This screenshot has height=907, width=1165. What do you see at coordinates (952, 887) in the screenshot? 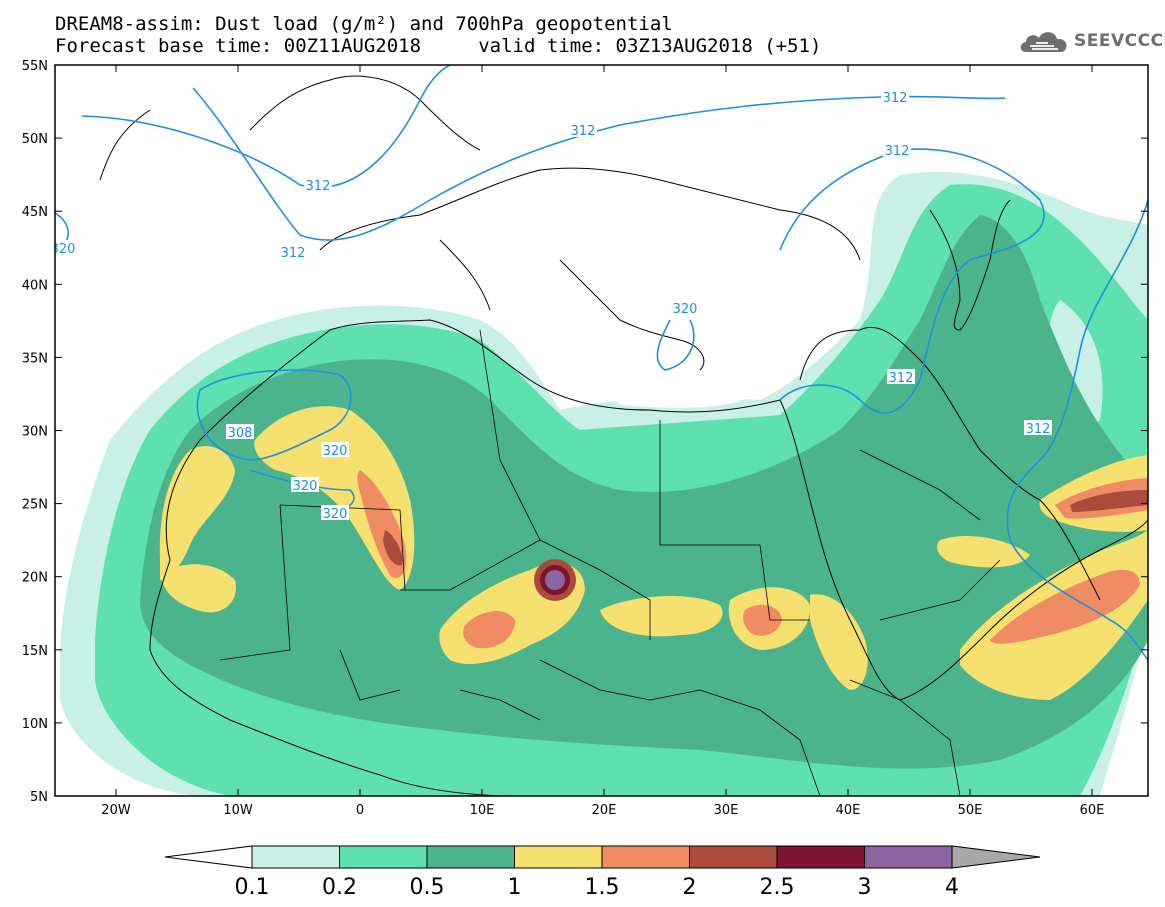
I see `colorbar-label: 4` at bounding box center [952, 887].